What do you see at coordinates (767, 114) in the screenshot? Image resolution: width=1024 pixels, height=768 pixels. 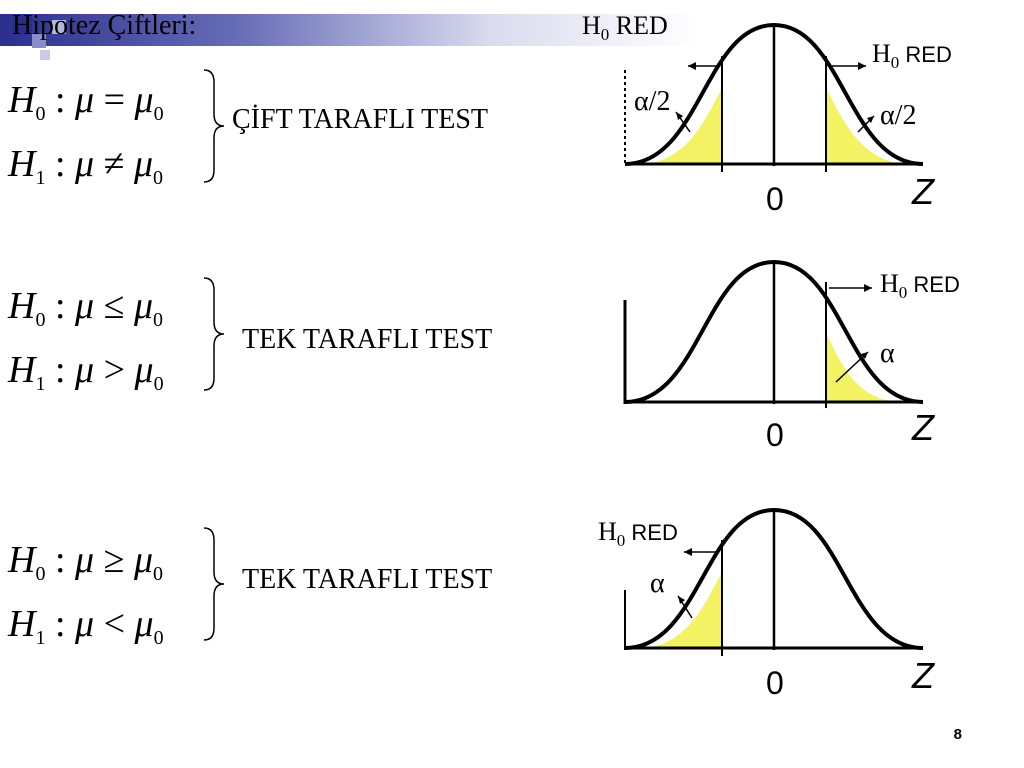 I see `diagram-two-tailed: H0 RED H0 RED α/2 α/2 0 Z` at bounding box center [767, 114].